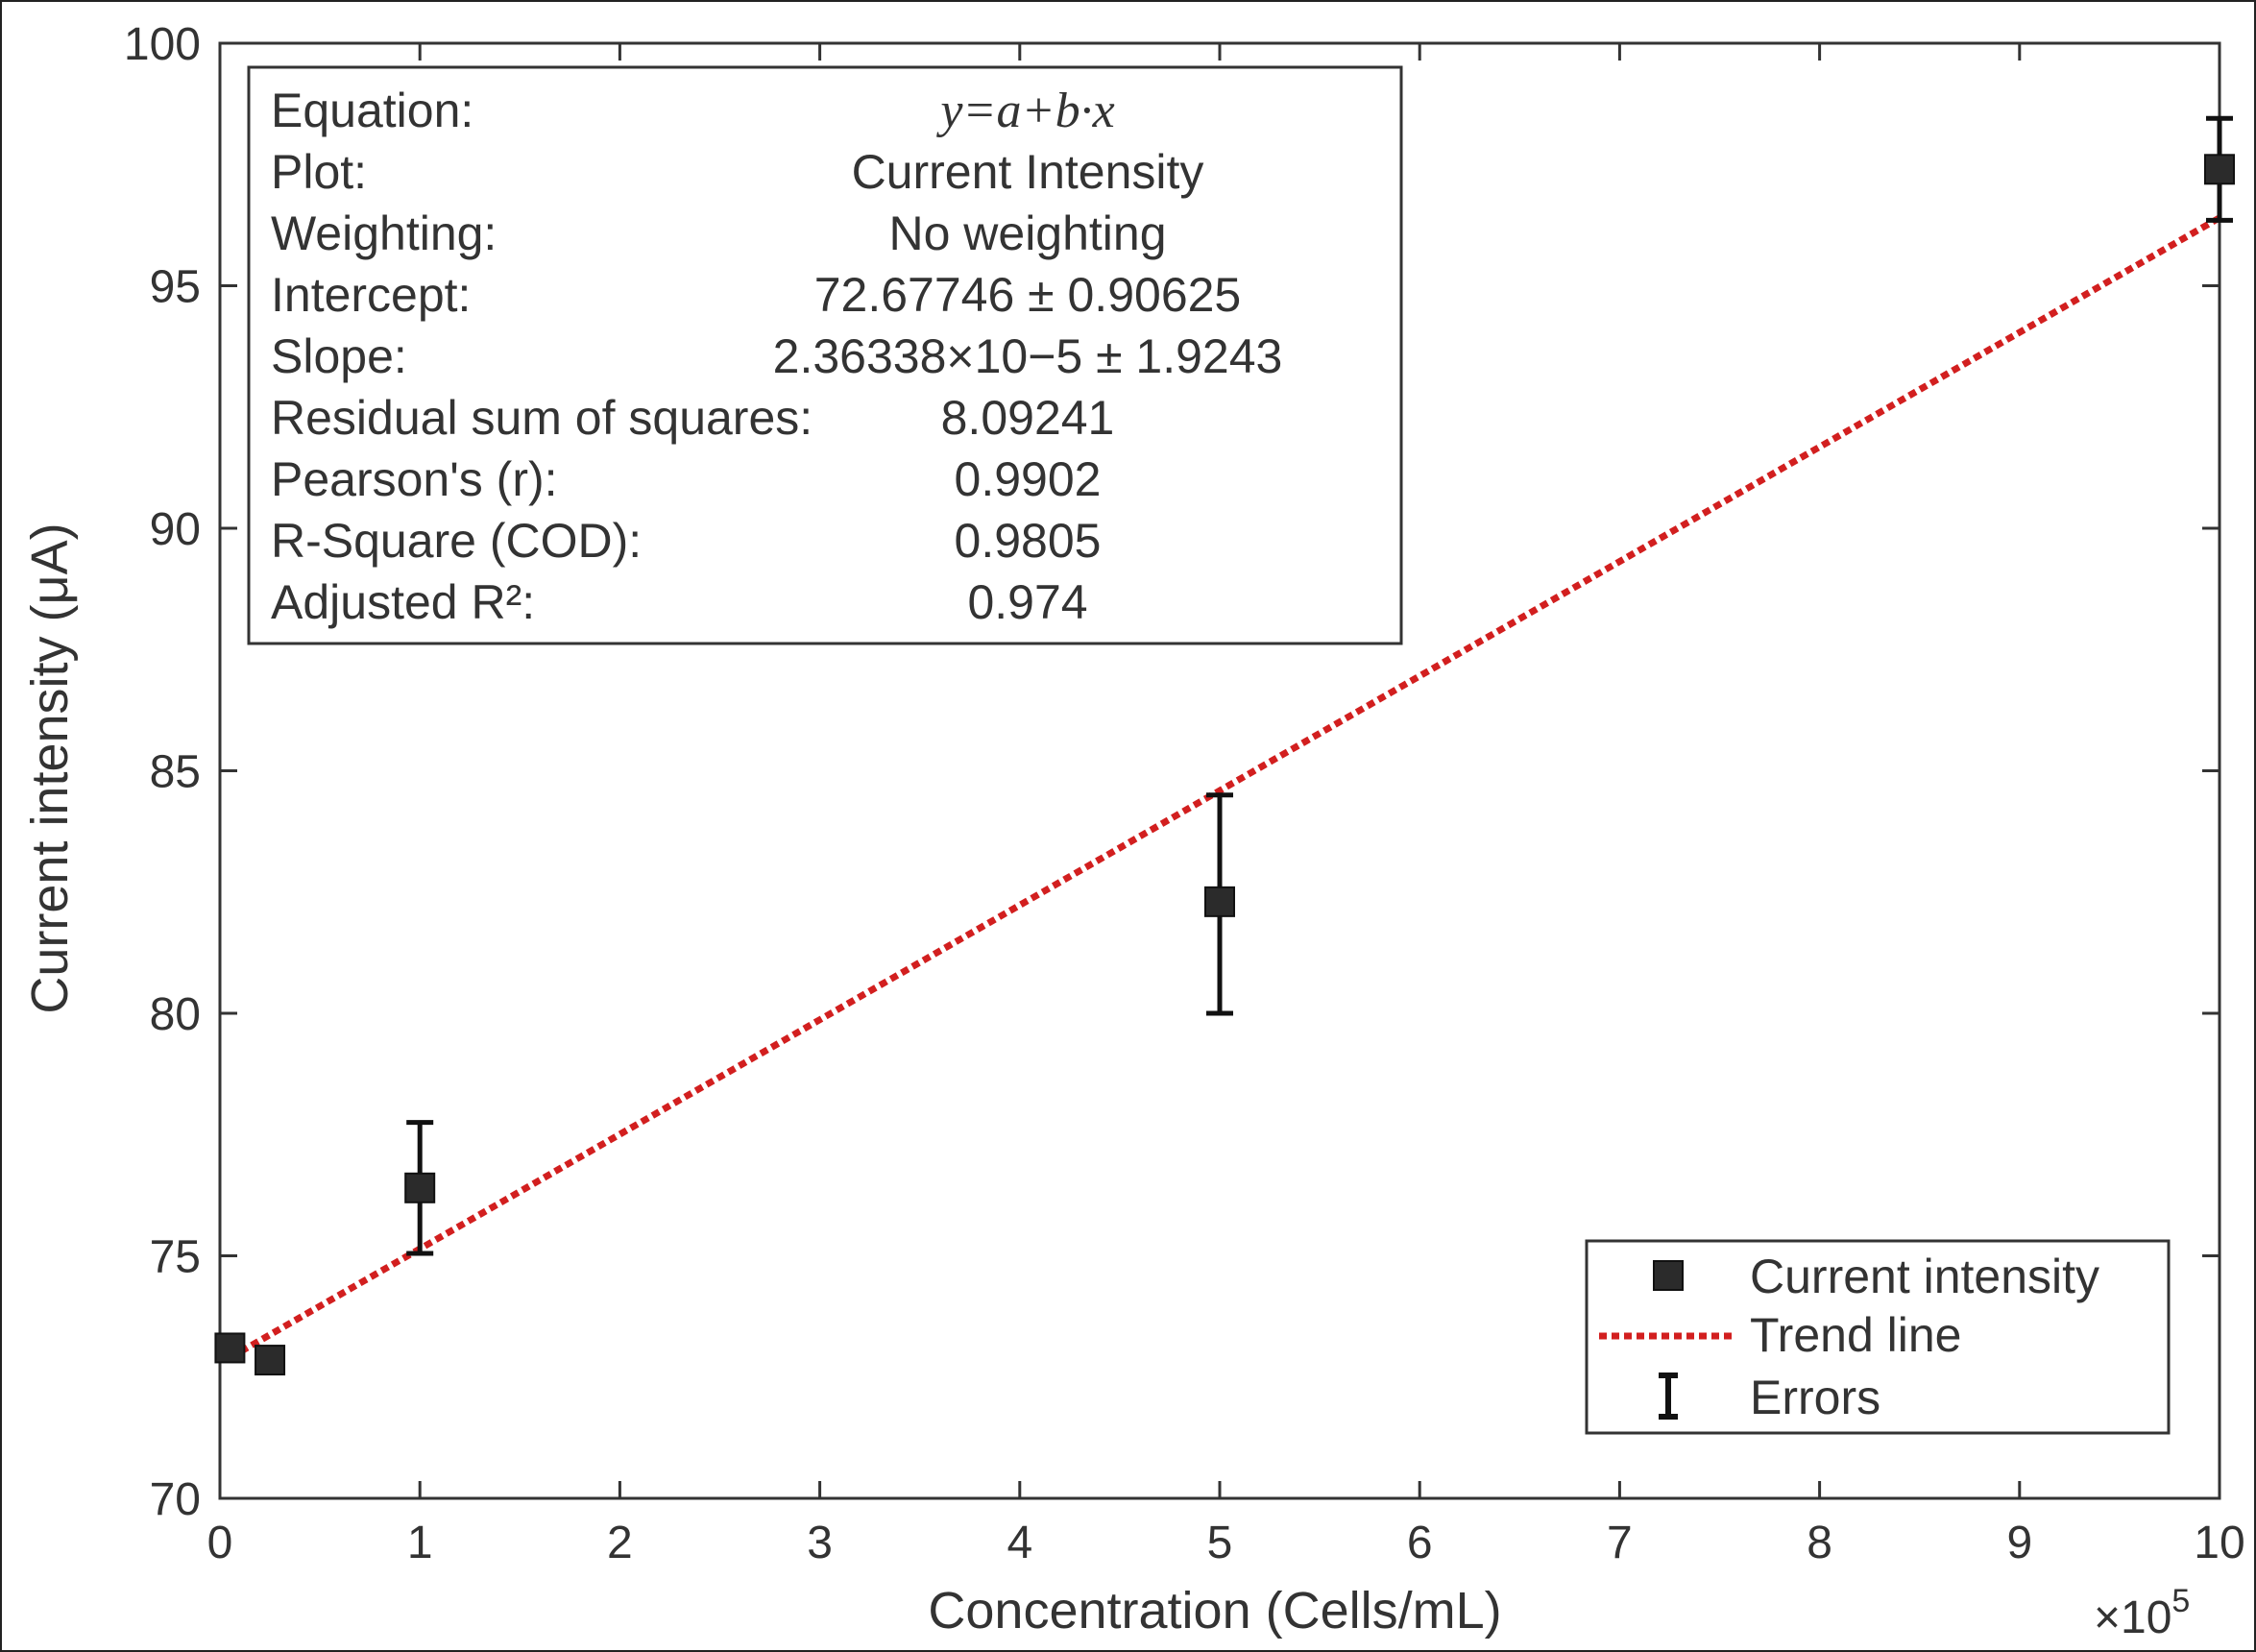  Describe the element at coordinates (1620, 1543) in the screenshot. I see `x-tick-label: 7` at that location.